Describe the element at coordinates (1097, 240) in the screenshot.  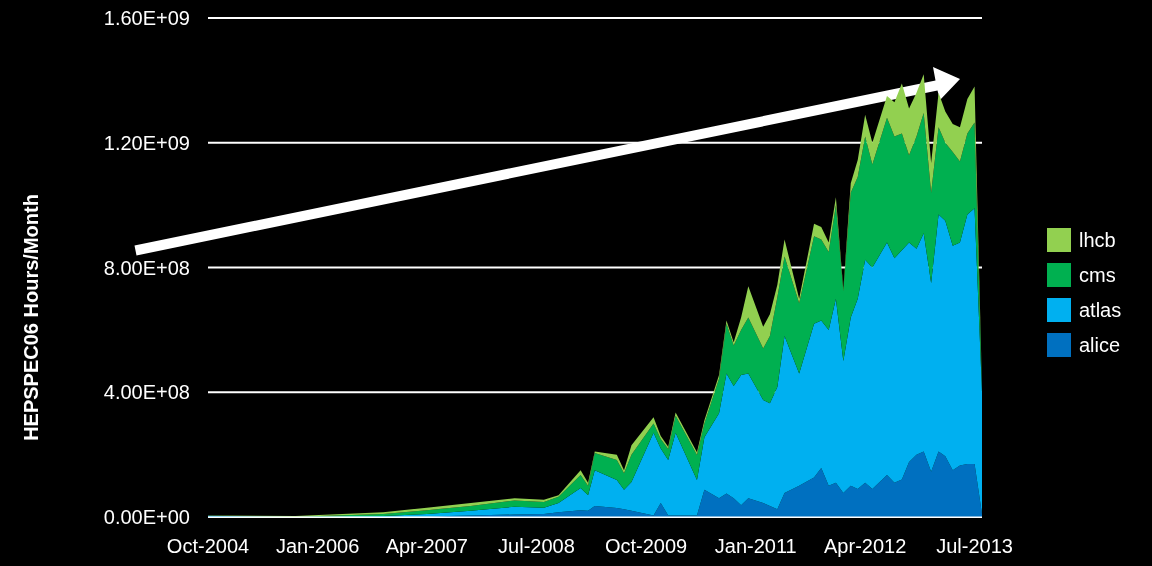
I see `legend-label: lhcb` at that location.